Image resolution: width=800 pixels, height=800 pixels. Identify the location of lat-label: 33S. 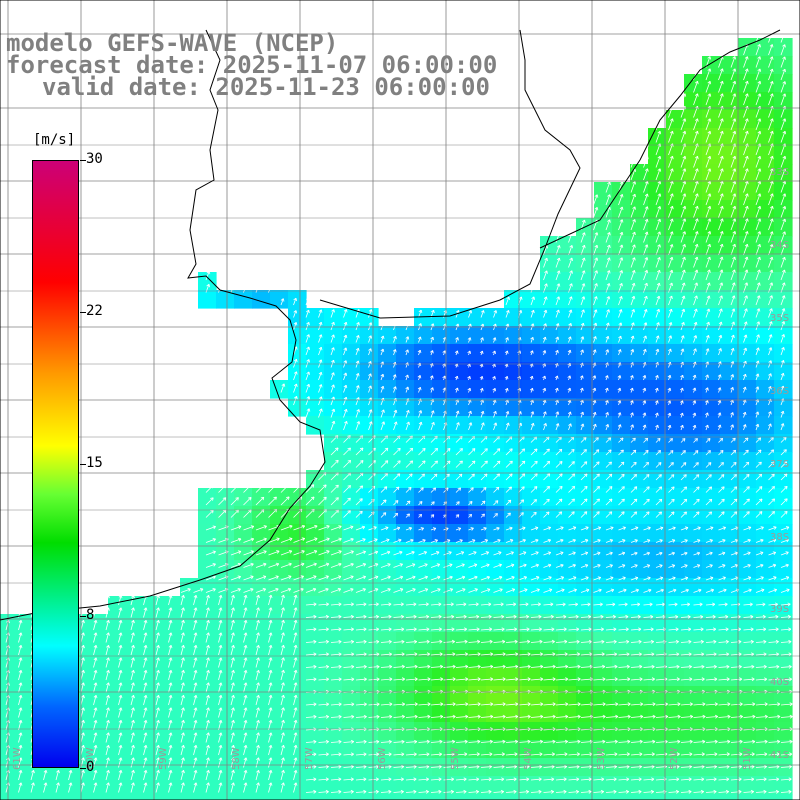
(779, 172).